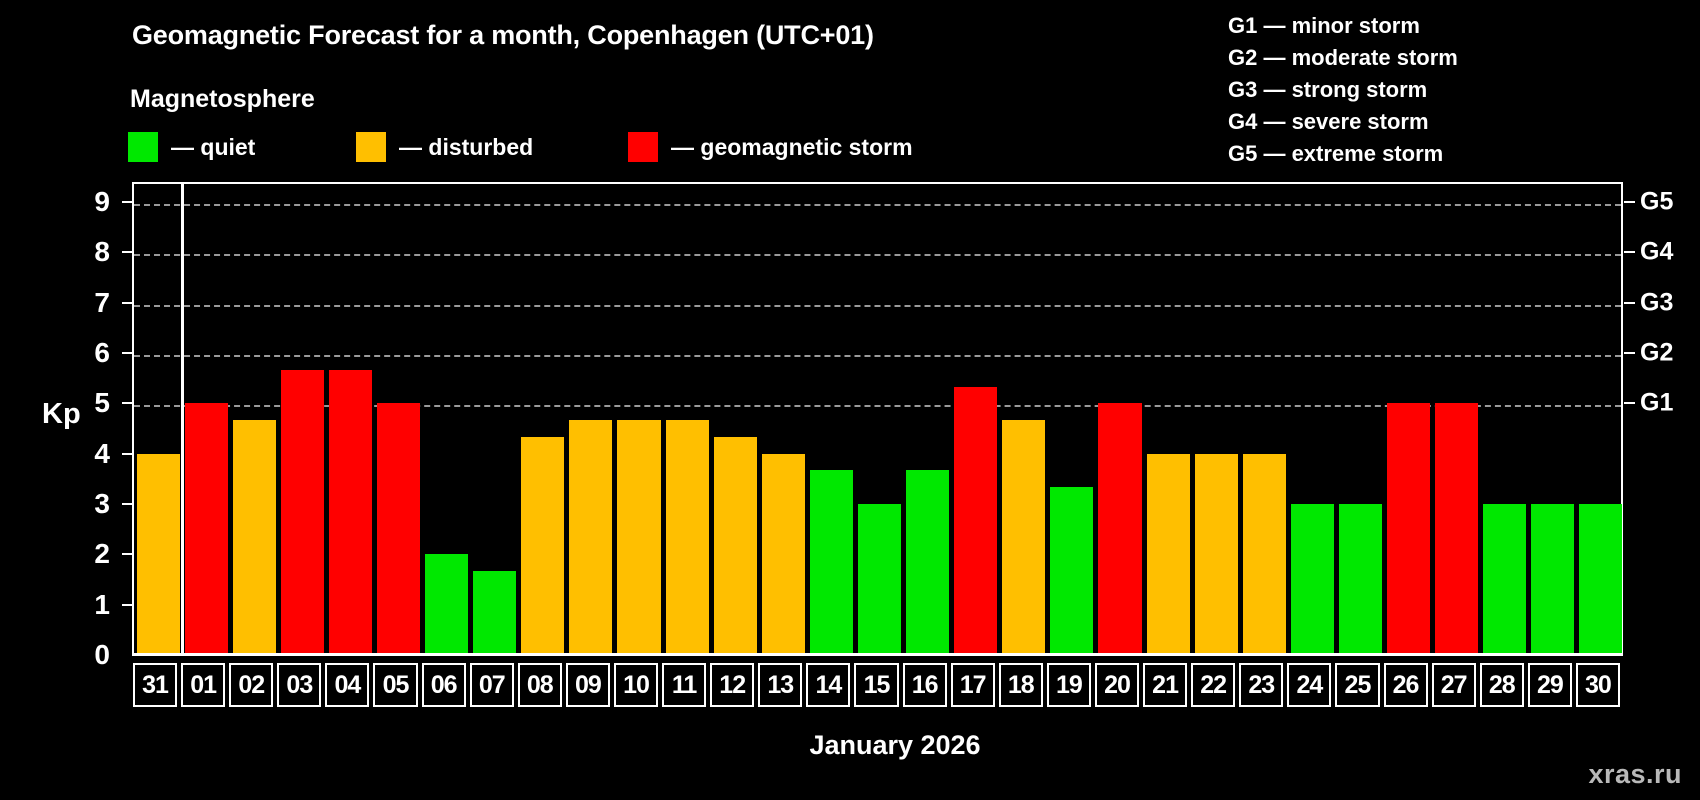  I want to click on g-tick-label-G3: G3, so click(1657, 302).